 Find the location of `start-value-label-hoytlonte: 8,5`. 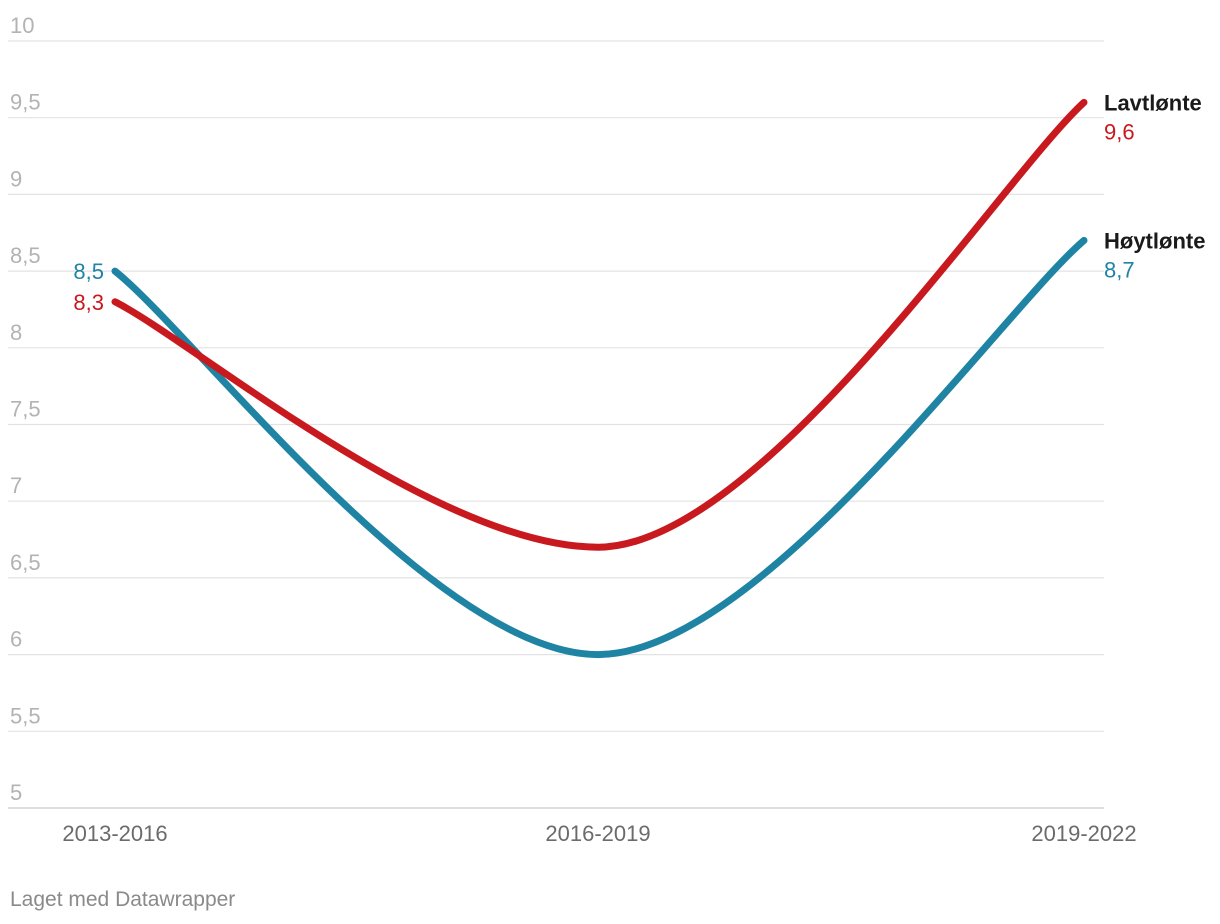

start-value-label-hoytlonte: 8,5 is located at coordinates (88, 271).